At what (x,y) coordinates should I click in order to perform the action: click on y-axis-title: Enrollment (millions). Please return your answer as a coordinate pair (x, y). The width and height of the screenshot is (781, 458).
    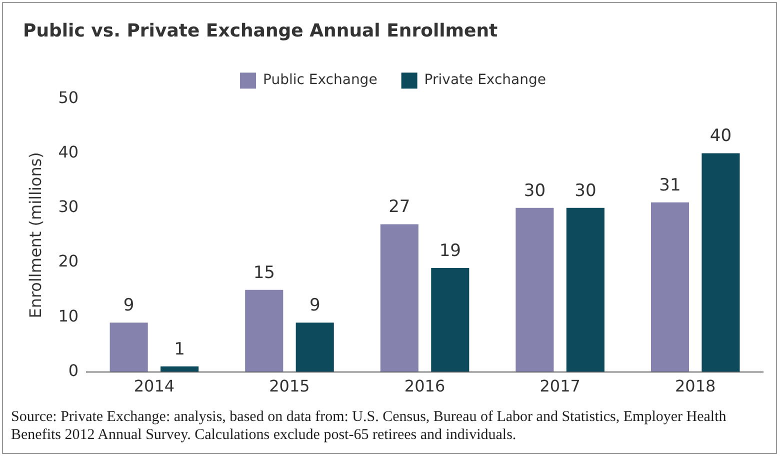
    Looking at the image, I should click on (35, 235).